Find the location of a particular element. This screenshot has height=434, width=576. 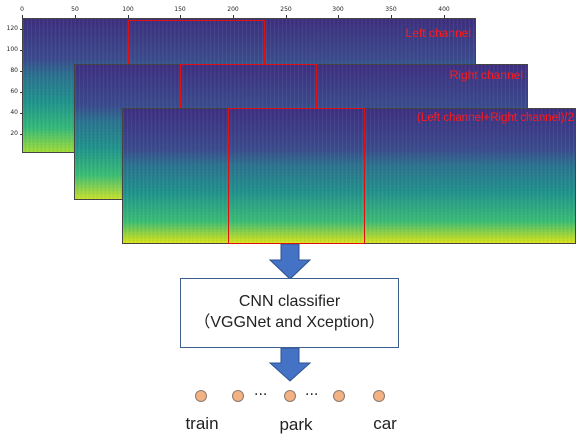

x-tick-label: 200 is located at coordinates (233, 9).